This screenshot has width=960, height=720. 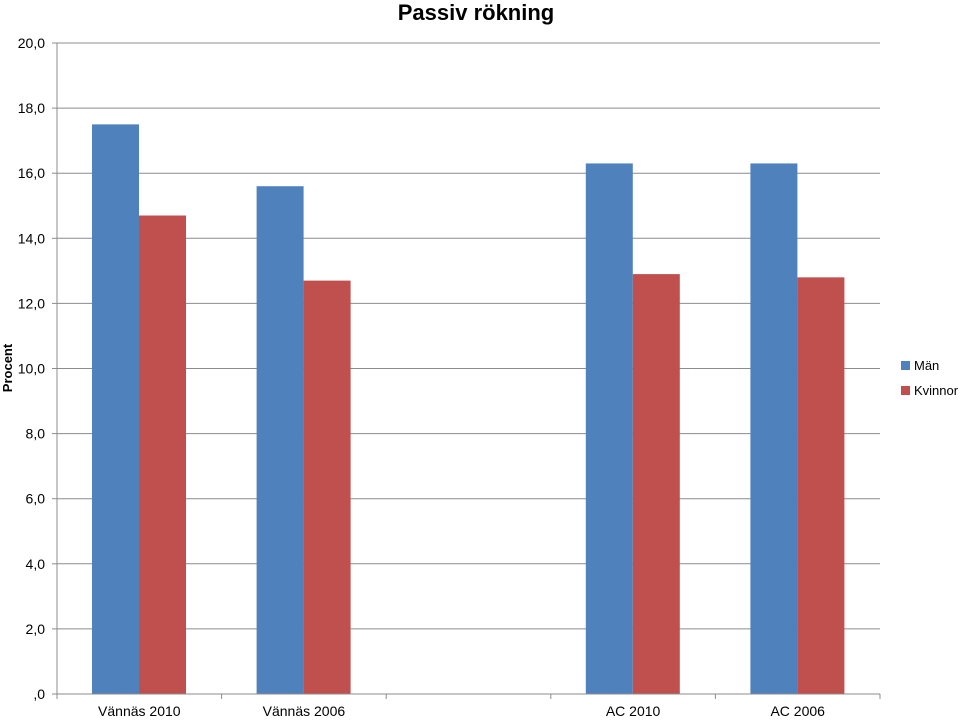 What do you see at coordinates (930, 378) in the screenshot?
I see `legend: Män Kvinnor` at bounding box center [930, 378].